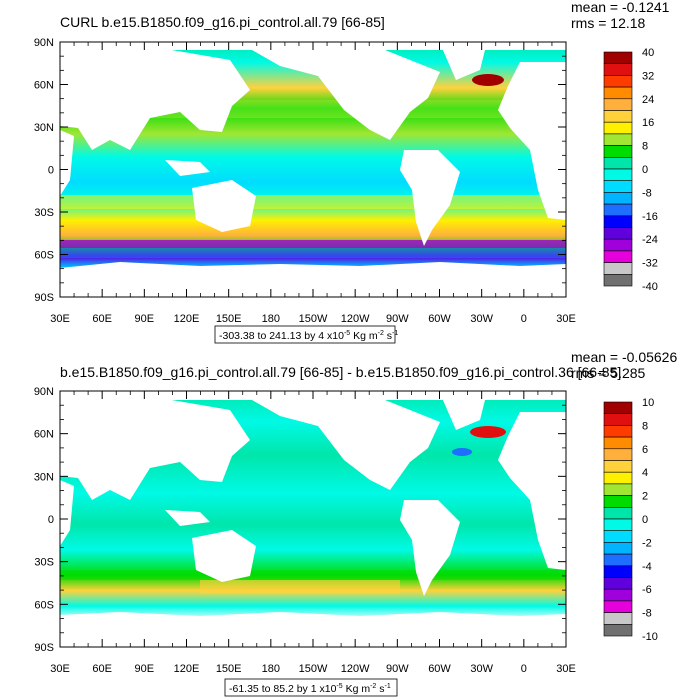  I want to click on colorbar-label: -2, so click(647, 543).